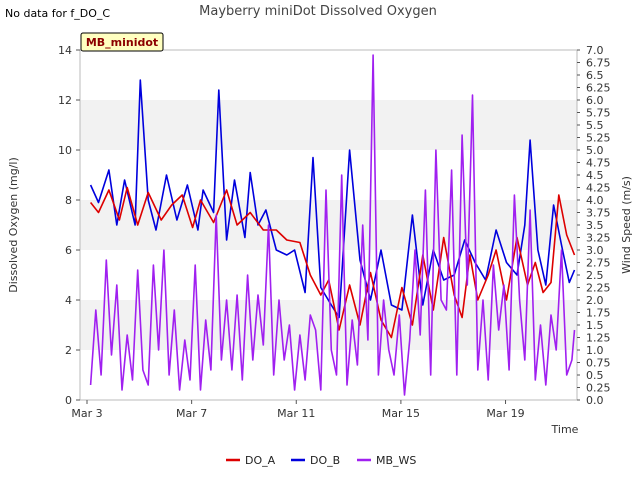  Describe the element at coordinates (598, 263) in the screenshot. I see `y-right-tick-label: 2.75` at that location.